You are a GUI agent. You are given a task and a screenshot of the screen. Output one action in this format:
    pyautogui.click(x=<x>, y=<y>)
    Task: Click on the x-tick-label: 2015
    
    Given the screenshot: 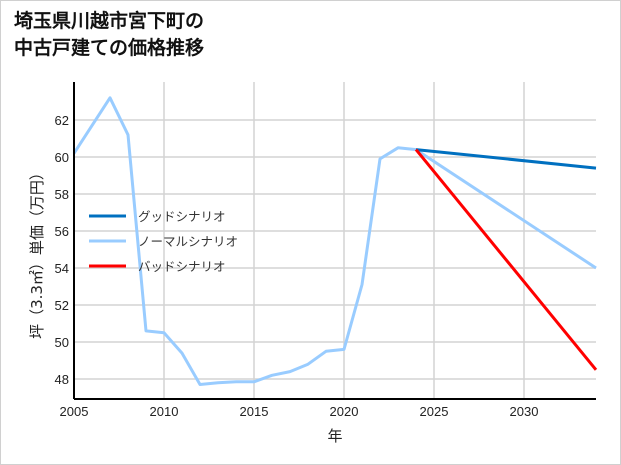 What is the action you would take?
    pyautogui.click(x=254, y=411)
    